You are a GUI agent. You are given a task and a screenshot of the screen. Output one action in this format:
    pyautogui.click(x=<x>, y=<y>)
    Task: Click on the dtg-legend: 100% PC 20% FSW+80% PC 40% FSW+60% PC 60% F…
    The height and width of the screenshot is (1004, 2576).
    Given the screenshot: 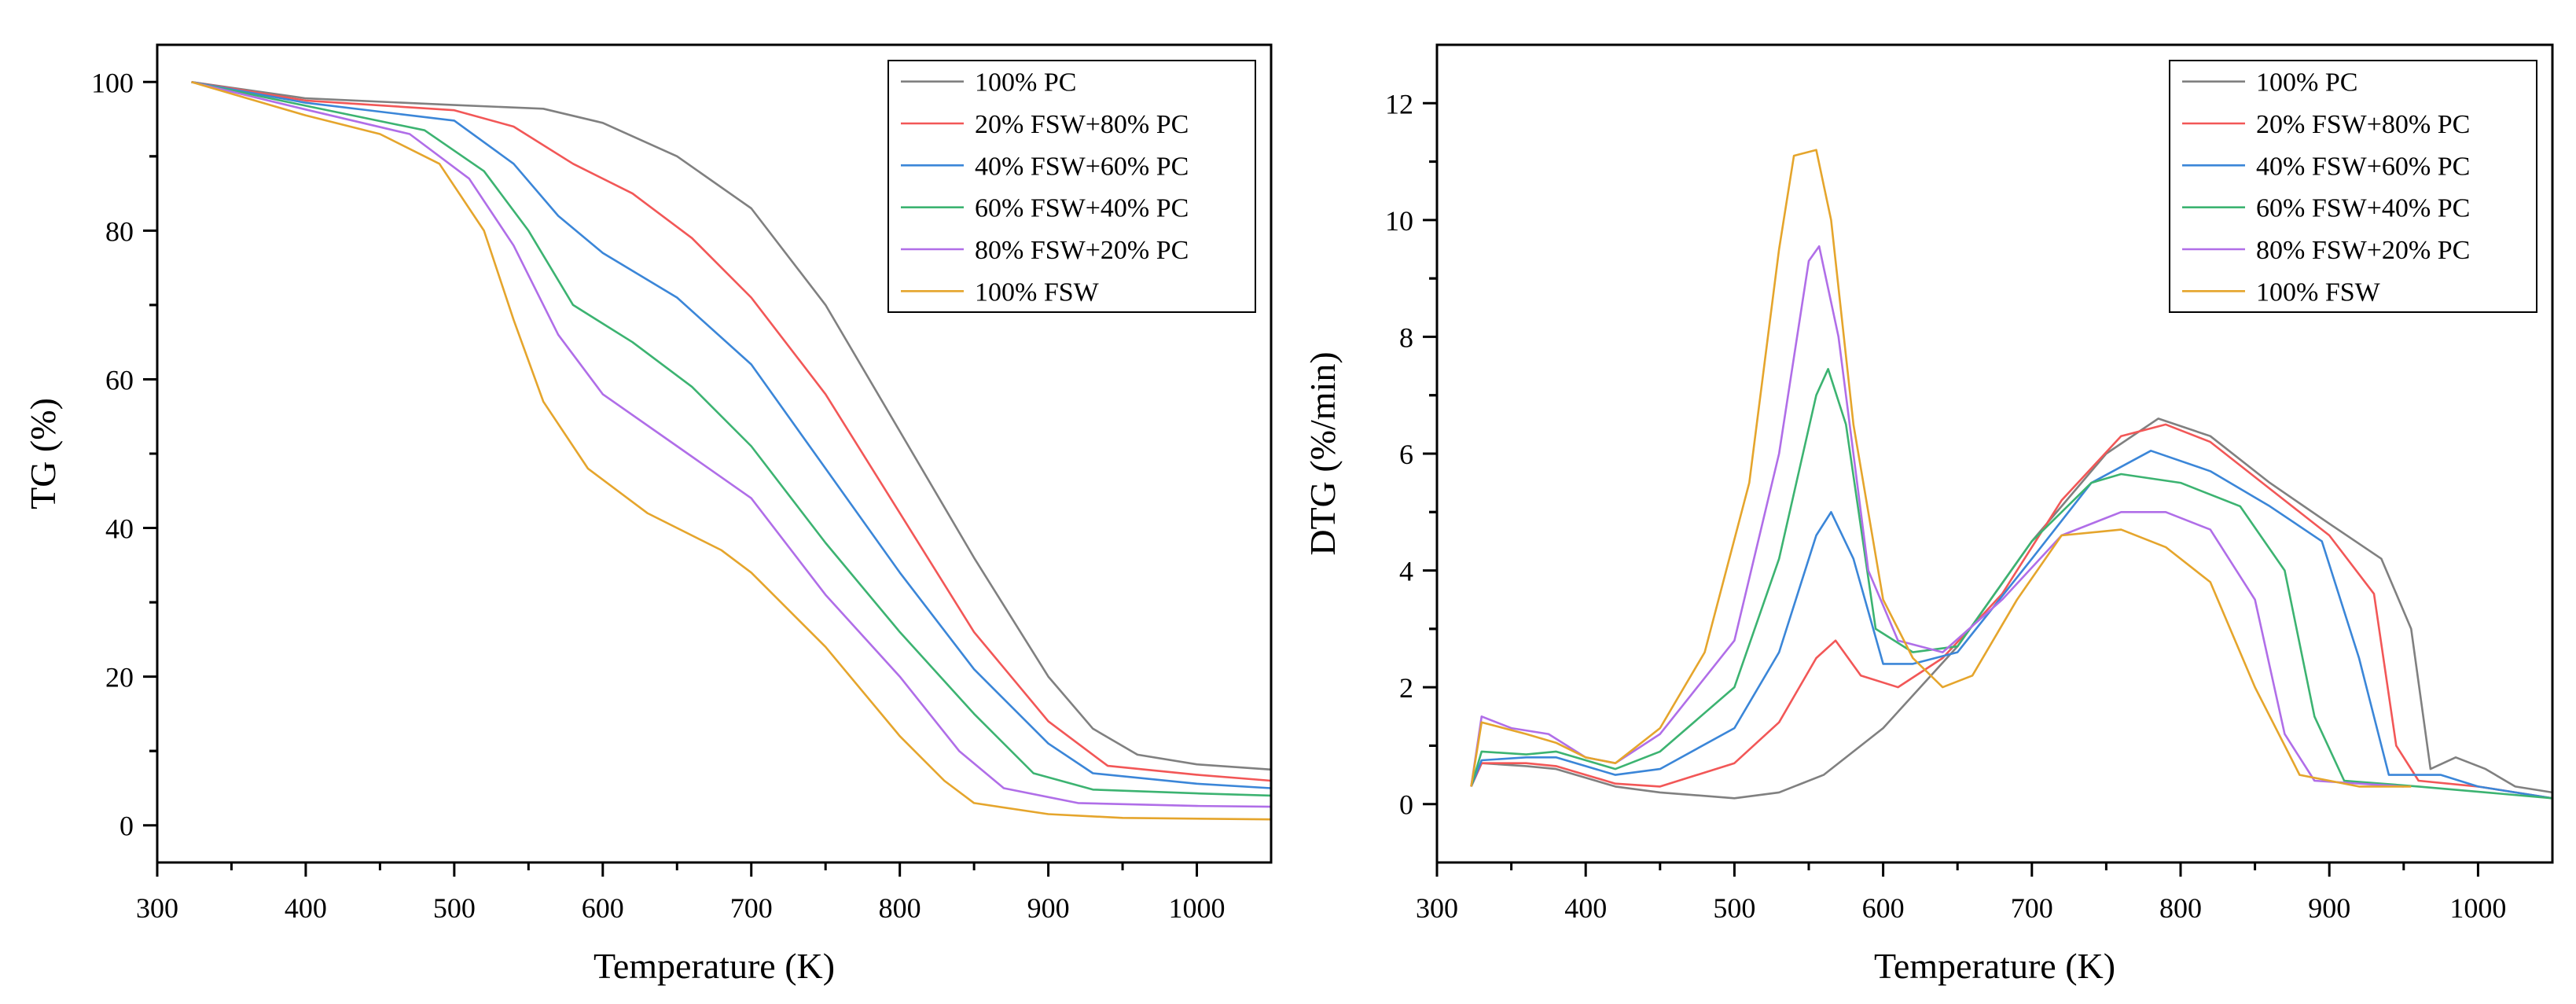 What is the action you would take?
    pyautogui.click(x=2353, y=186)
    